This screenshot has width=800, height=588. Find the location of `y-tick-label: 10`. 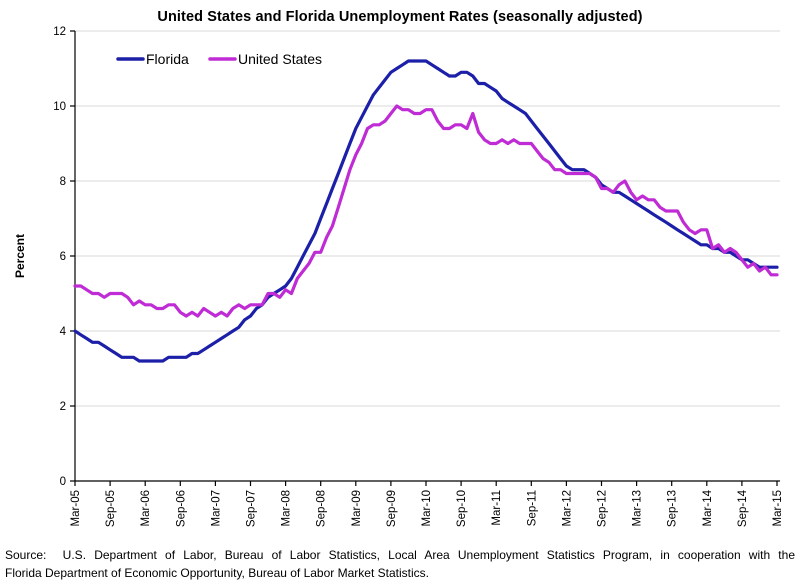

y-tick-label: 10 is located at coordinates (59, 107).